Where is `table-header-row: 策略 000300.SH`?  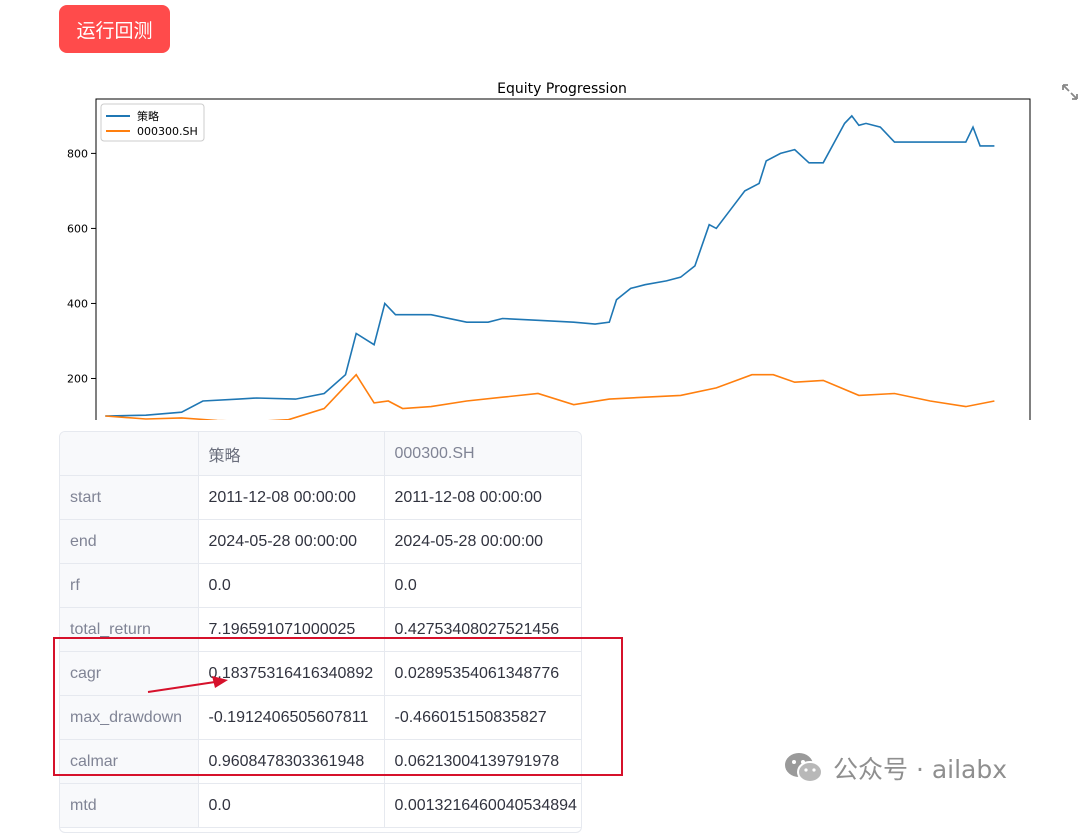 table-header-row: 策略 000300.SH is located at coordinates (320, 454).